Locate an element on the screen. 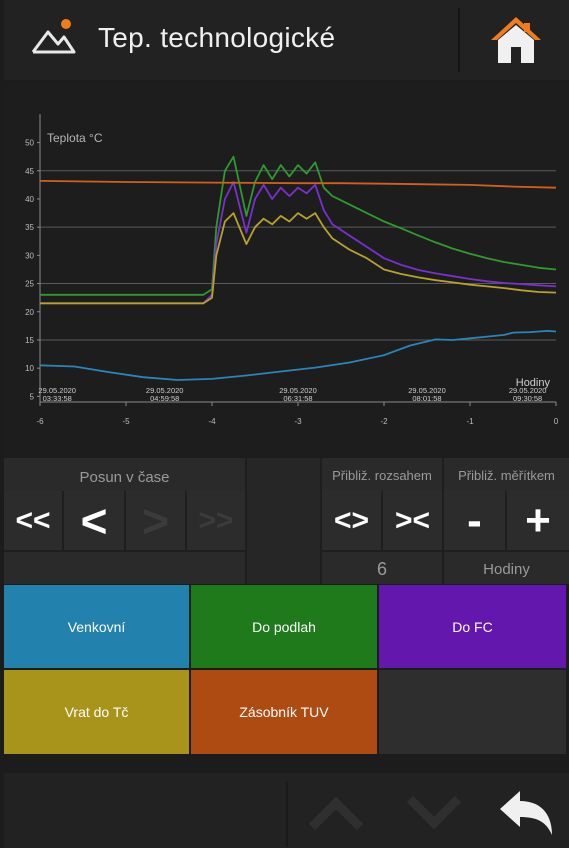 This screenshot has width=569, height=848. x-tick-label: -6 is located at coordinates (40, 421).